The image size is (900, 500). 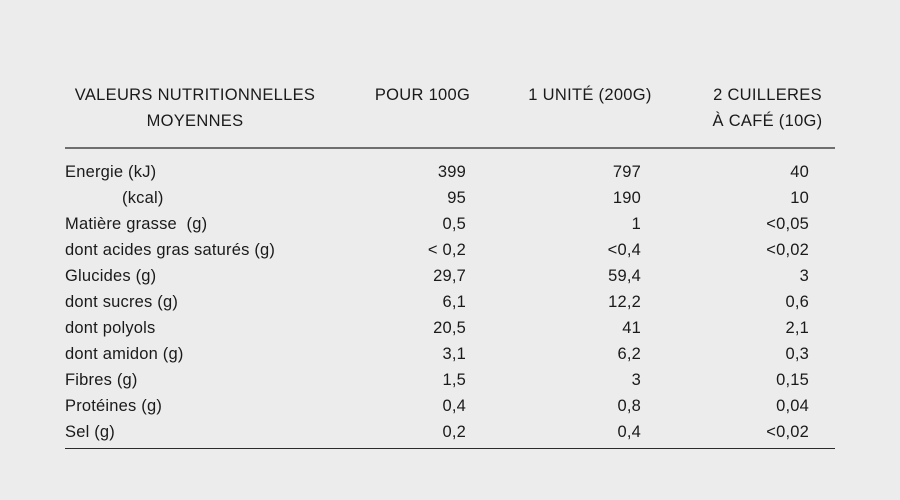 I want to click on value-per-unit: 12,2, so click(x=624, y=302).